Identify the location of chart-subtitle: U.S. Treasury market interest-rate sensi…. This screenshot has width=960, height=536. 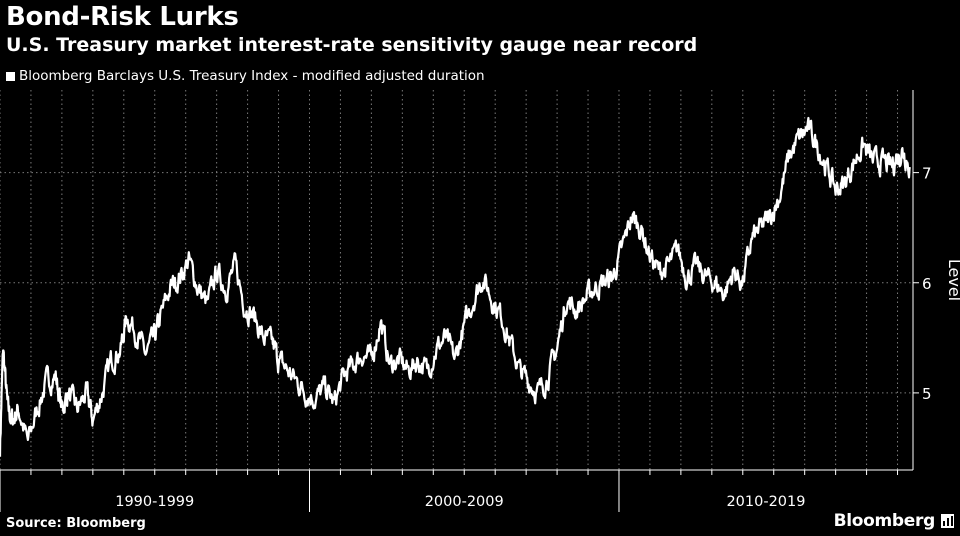
(352, 45).